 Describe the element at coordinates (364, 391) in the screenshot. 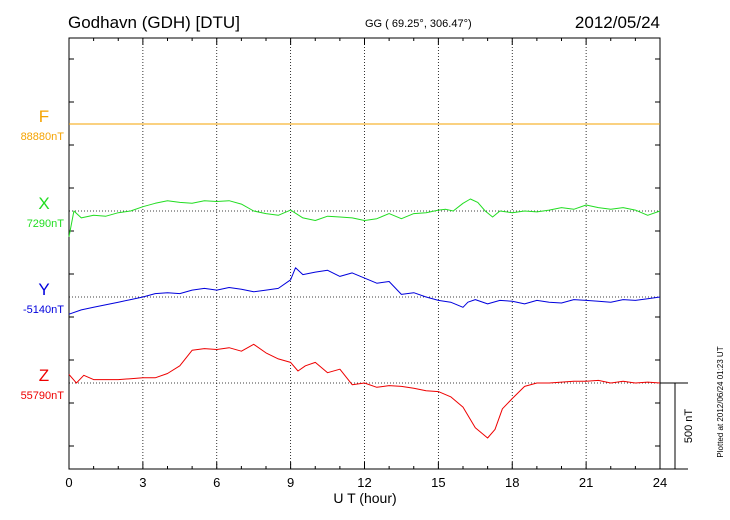

I see `series-line-Z` at that location.